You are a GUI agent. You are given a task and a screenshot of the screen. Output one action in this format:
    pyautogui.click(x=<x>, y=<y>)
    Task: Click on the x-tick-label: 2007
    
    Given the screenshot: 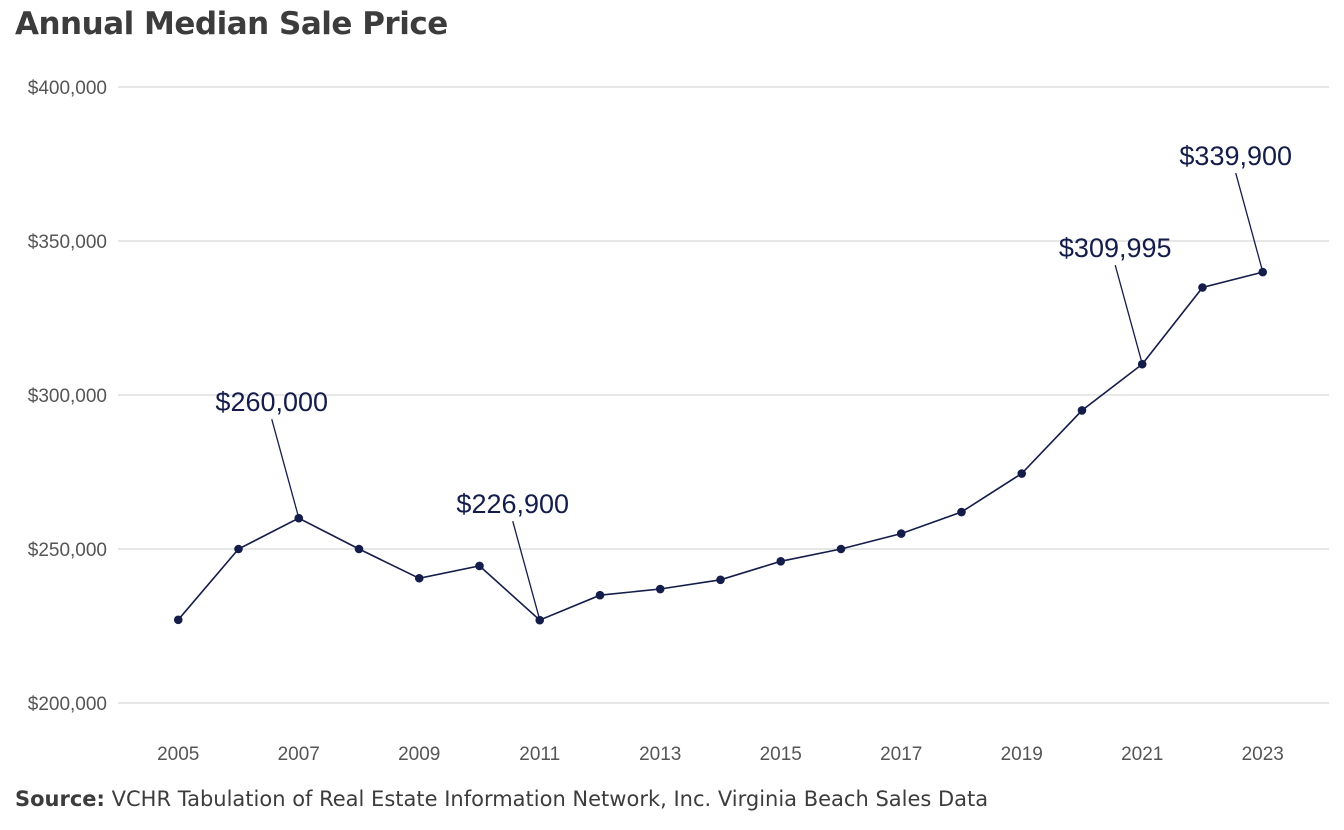 What is the action you would take?
    pyautogui.click(x=299, y=754)
    